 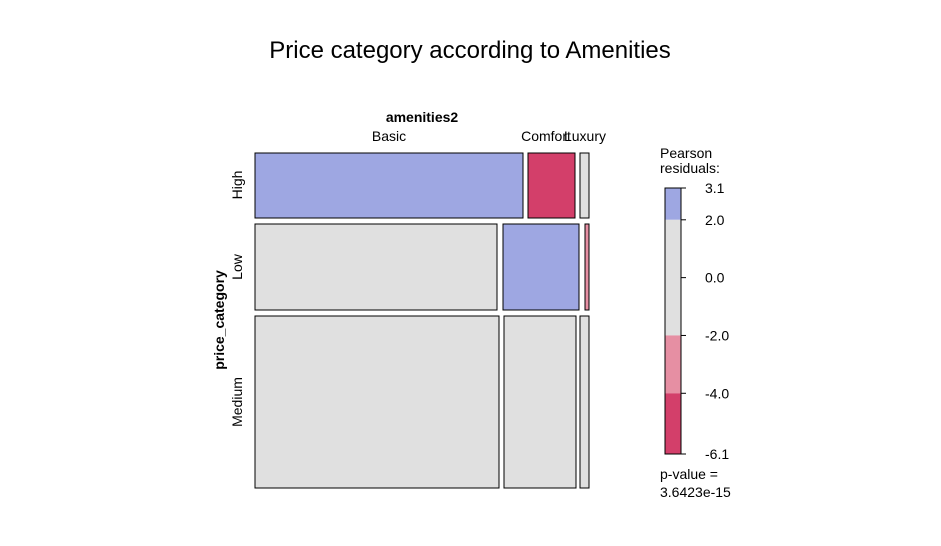 I want to click on x-label-basic: Basic, so click(x=389, y=136).